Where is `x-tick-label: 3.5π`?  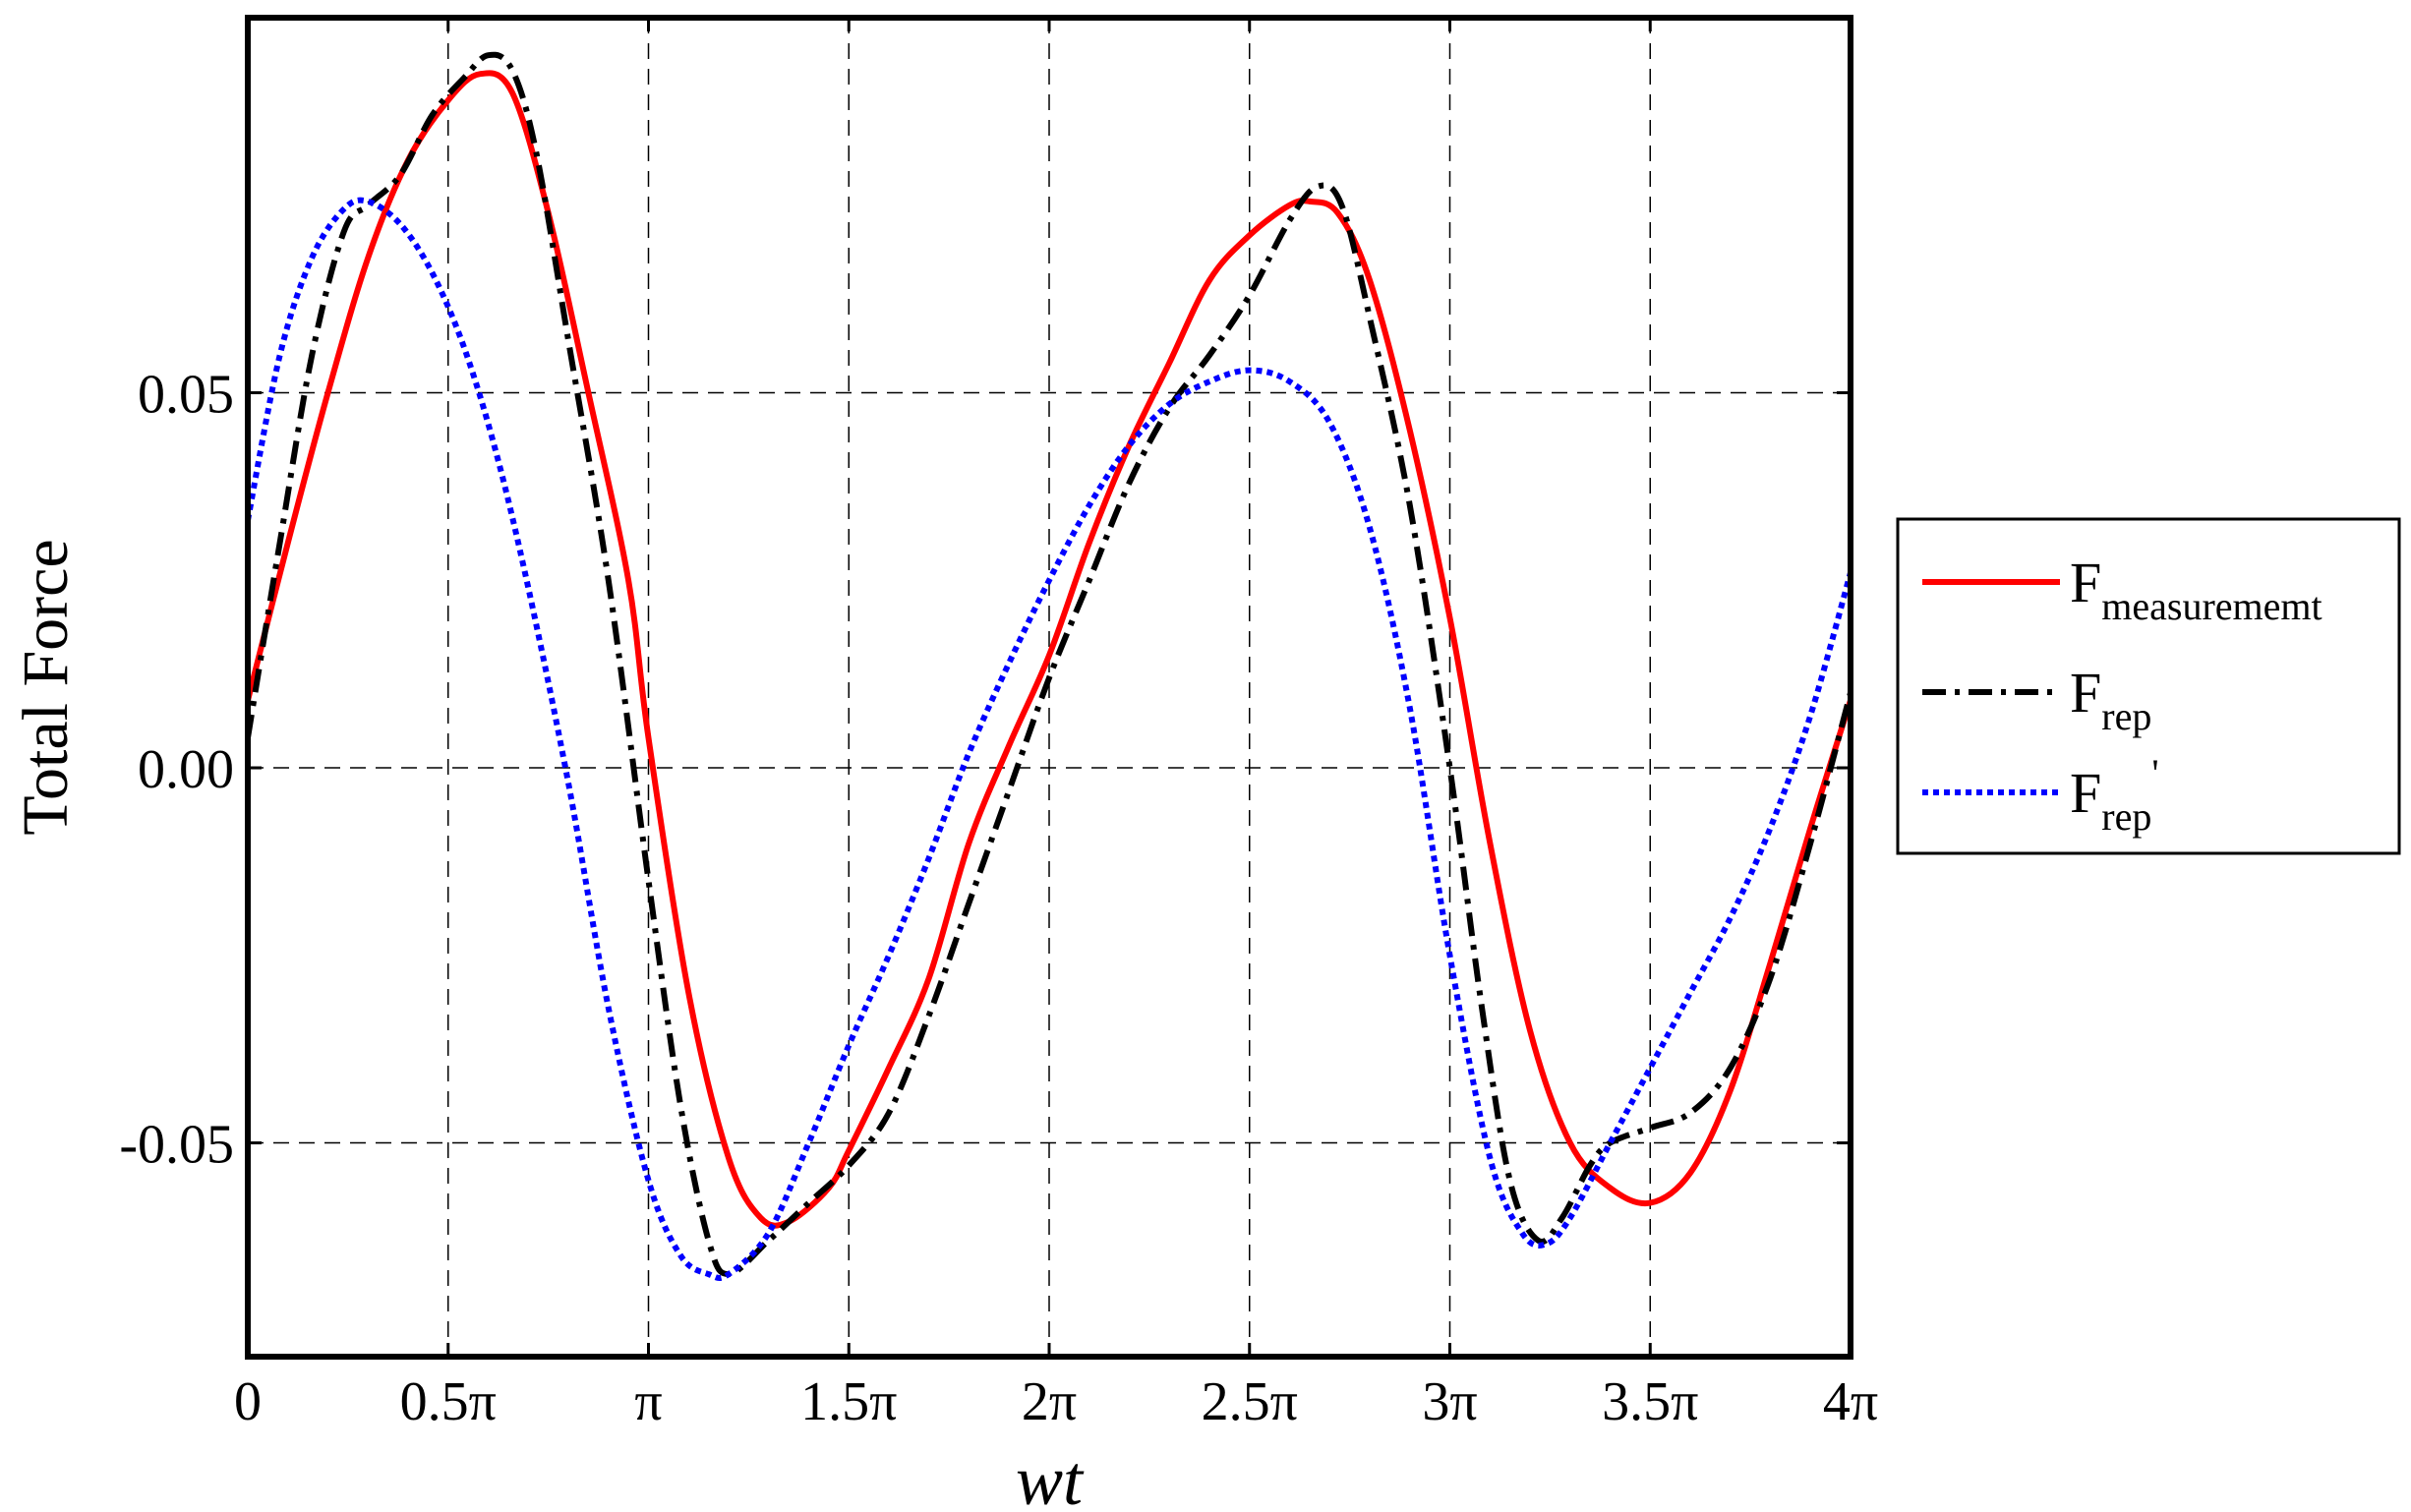
x-tick-label: 3.5π is located at coordinates (1650, 1401).